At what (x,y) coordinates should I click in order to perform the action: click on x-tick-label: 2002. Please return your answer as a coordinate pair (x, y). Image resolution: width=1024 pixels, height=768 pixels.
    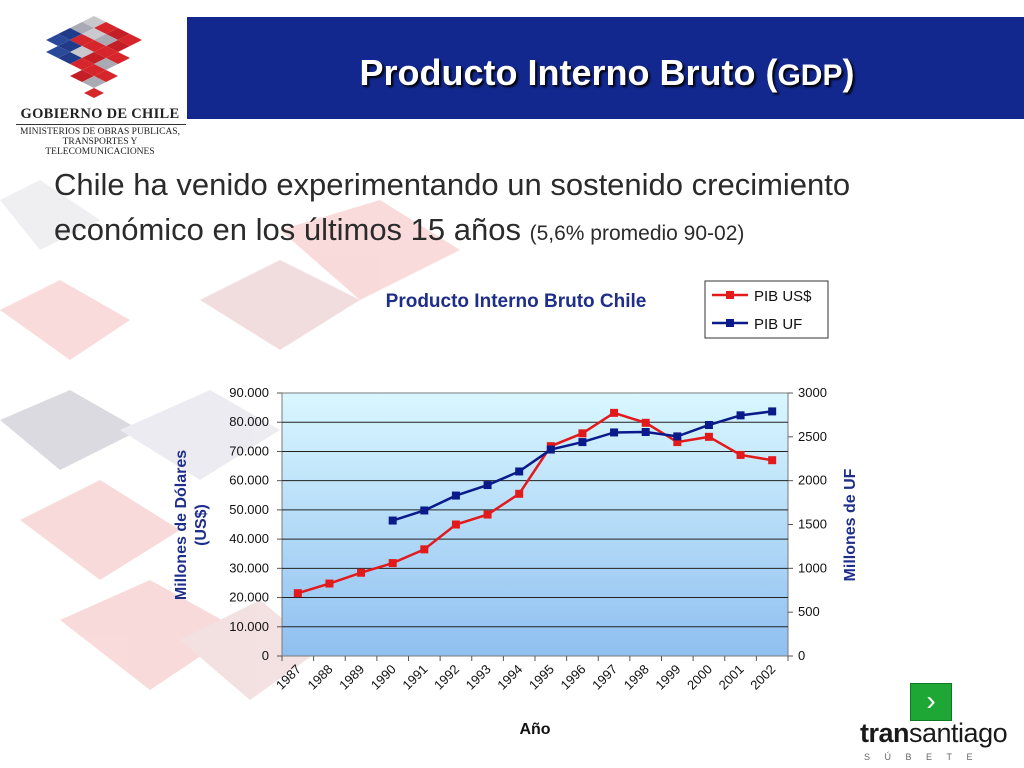
    Looking at the image, I should click on (762, 677).